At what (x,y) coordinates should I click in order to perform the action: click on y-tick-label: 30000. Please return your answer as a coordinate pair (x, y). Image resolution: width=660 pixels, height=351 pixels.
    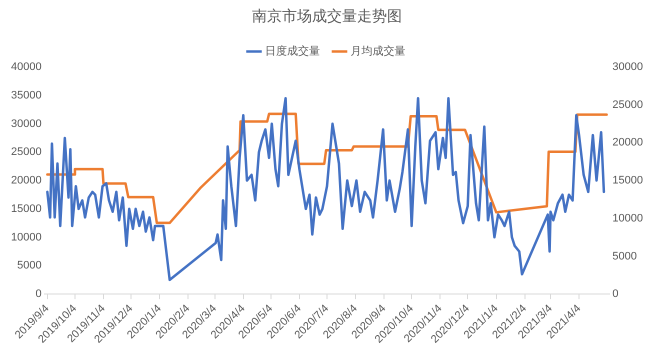
    Looking at the image, I should click on (26, 124).